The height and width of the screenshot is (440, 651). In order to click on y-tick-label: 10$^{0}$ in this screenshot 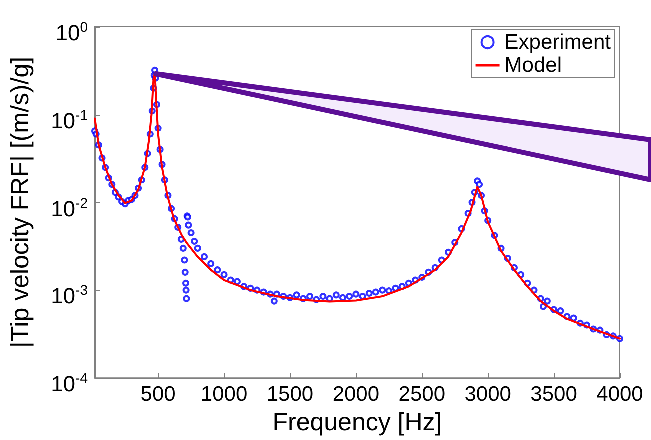, I will do `click(72, 33)`.